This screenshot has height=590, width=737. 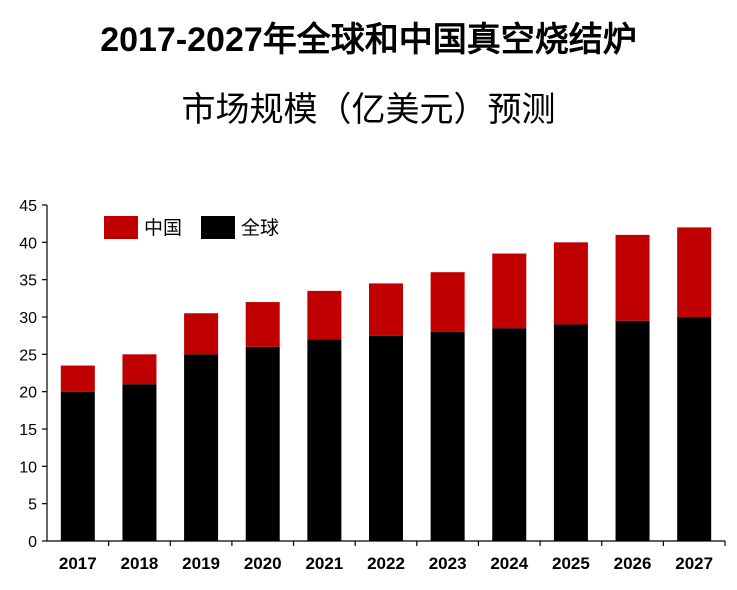 What do you see at coordinates (324, 440) in the screenshot?
I see `bar-global-2021` at bounding box center [324, 440].